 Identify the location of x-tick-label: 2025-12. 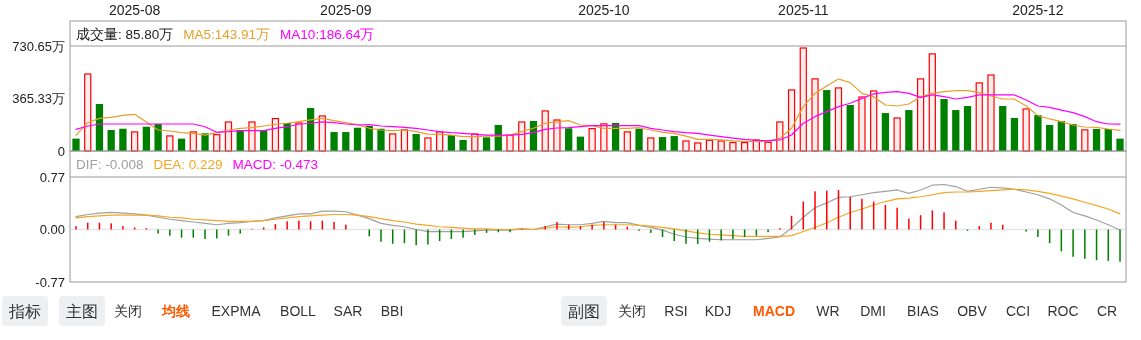
(1038, 10).